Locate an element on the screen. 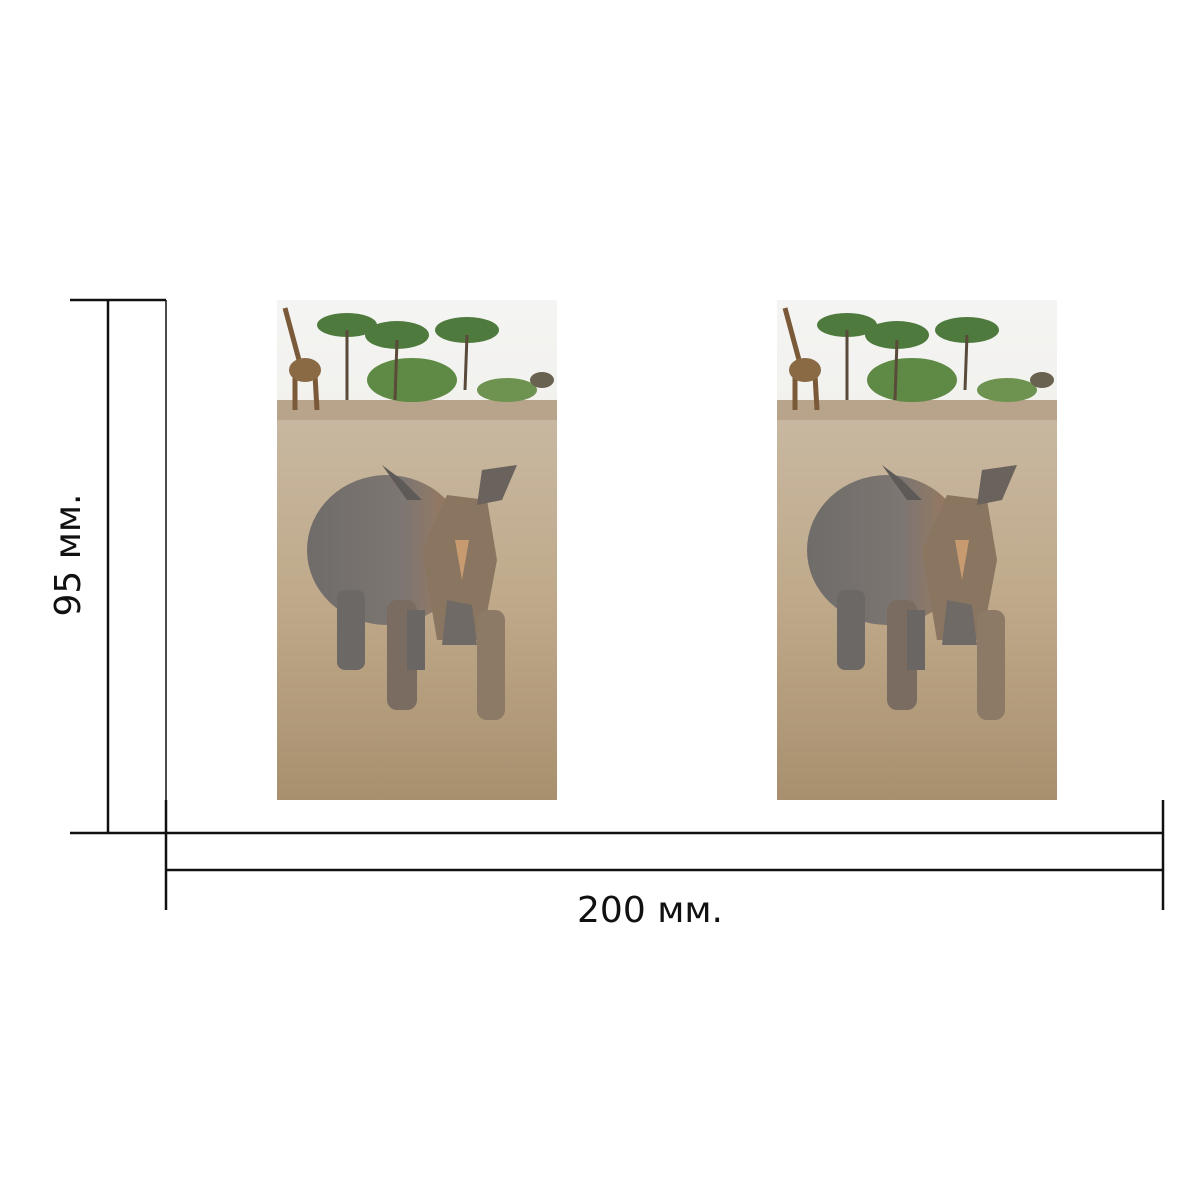  width-label: 200 мм. is located at coordinates (650, 910).